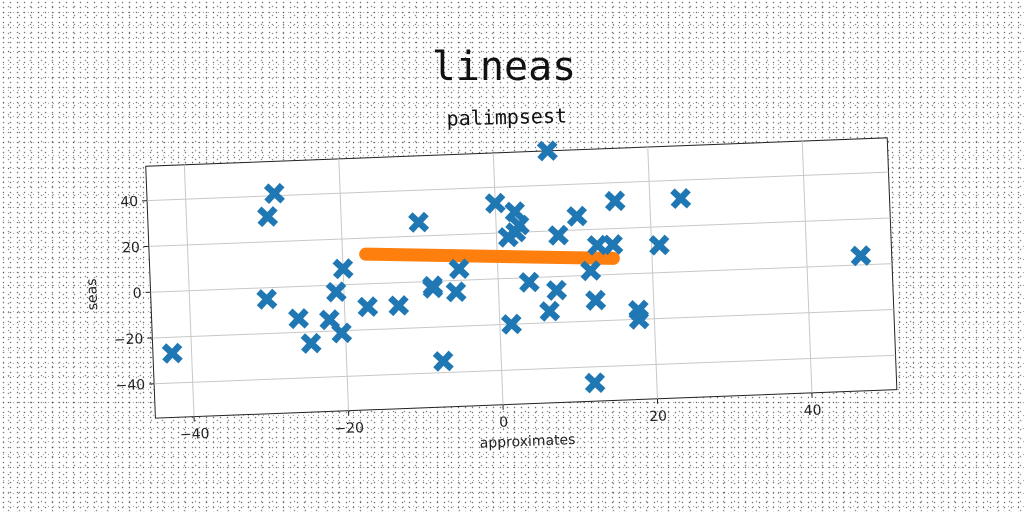 The width and height of the screenshot is (1024, 512). Describe the element at coordinates (130, 385) in the screenshot. I see `y-tick-label: −40` at that location.